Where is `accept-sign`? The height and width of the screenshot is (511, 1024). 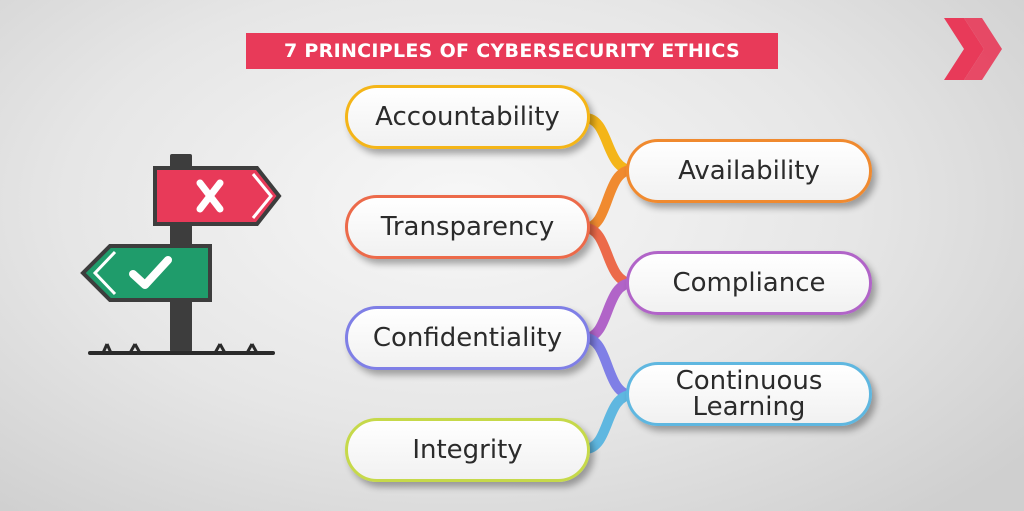 accept-sign is located at coordinates (146, 273).